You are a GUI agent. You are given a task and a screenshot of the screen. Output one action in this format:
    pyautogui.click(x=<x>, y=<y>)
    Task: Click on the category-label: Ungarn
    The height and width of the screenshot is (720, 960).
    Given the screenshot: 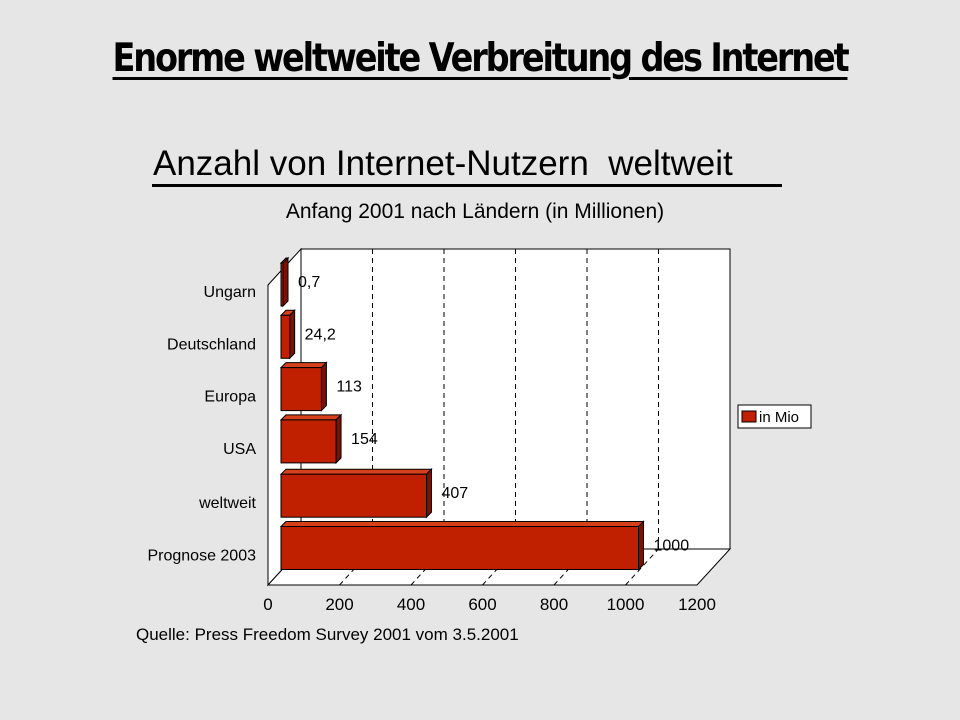 What is the action you would take?
    pyautogui.click(x=230, y=292)
    